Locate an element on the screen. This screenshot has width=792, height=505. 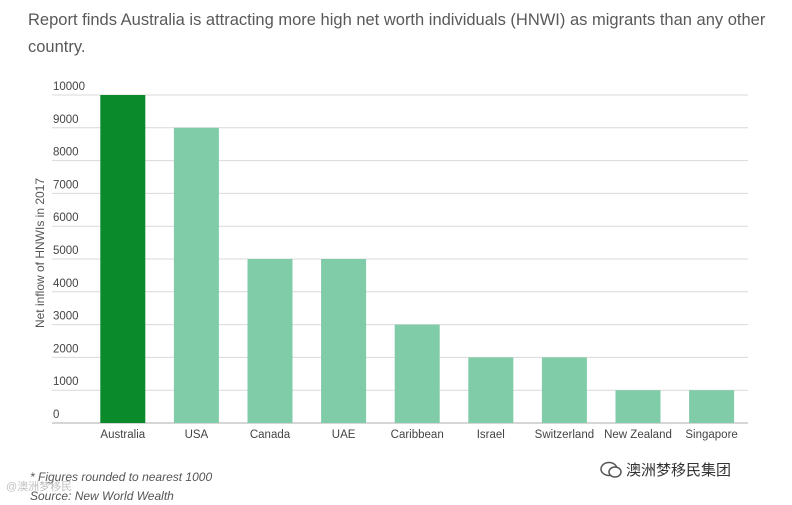
x-tick-label: USA is located at coordinates (197, 435).